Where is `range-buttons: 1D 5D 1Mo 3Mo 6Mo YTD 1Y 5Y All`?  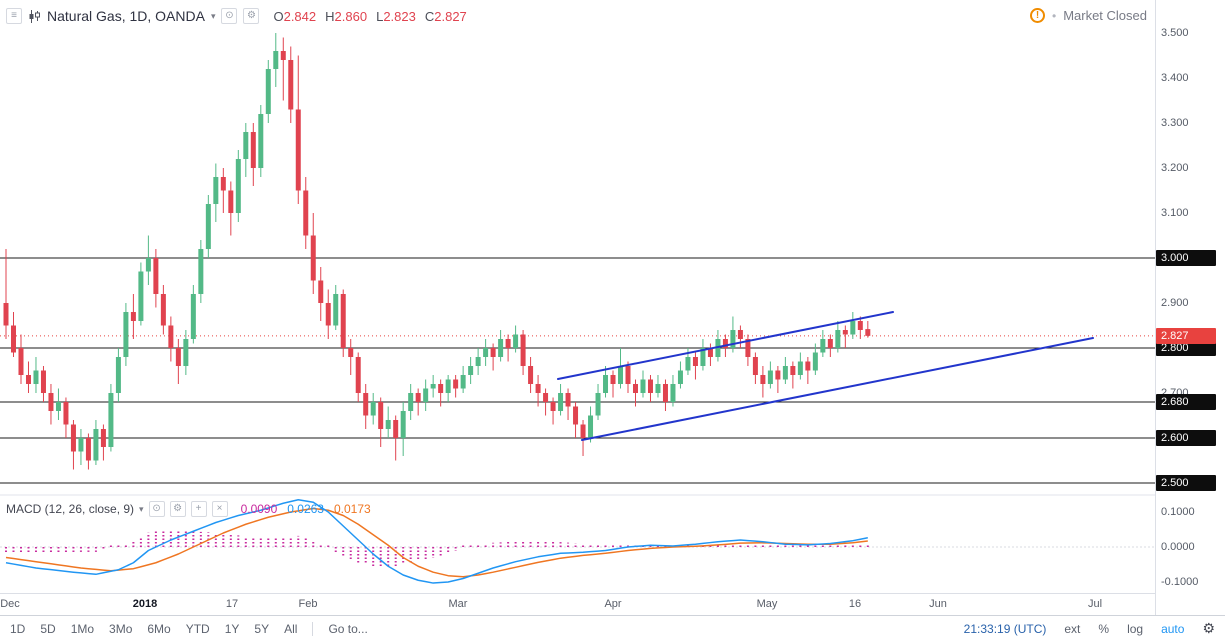
range-buttons: 1D 5D 1Mo 3Mo 6Mo YTD 1Y 5Y All is located at coordinates (153, 629).